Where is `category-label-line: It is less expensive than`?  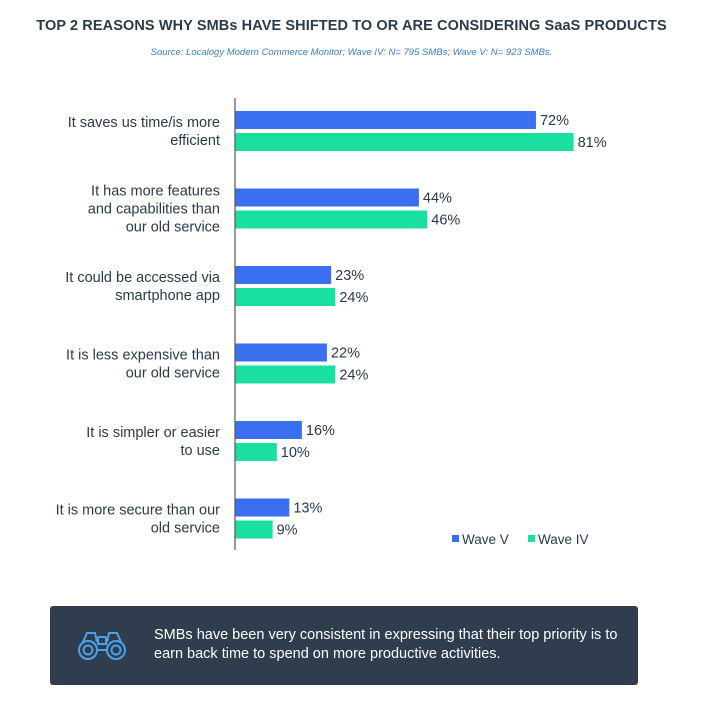
category-label-line: It is less expensive than is located at coordinates (143, 356).